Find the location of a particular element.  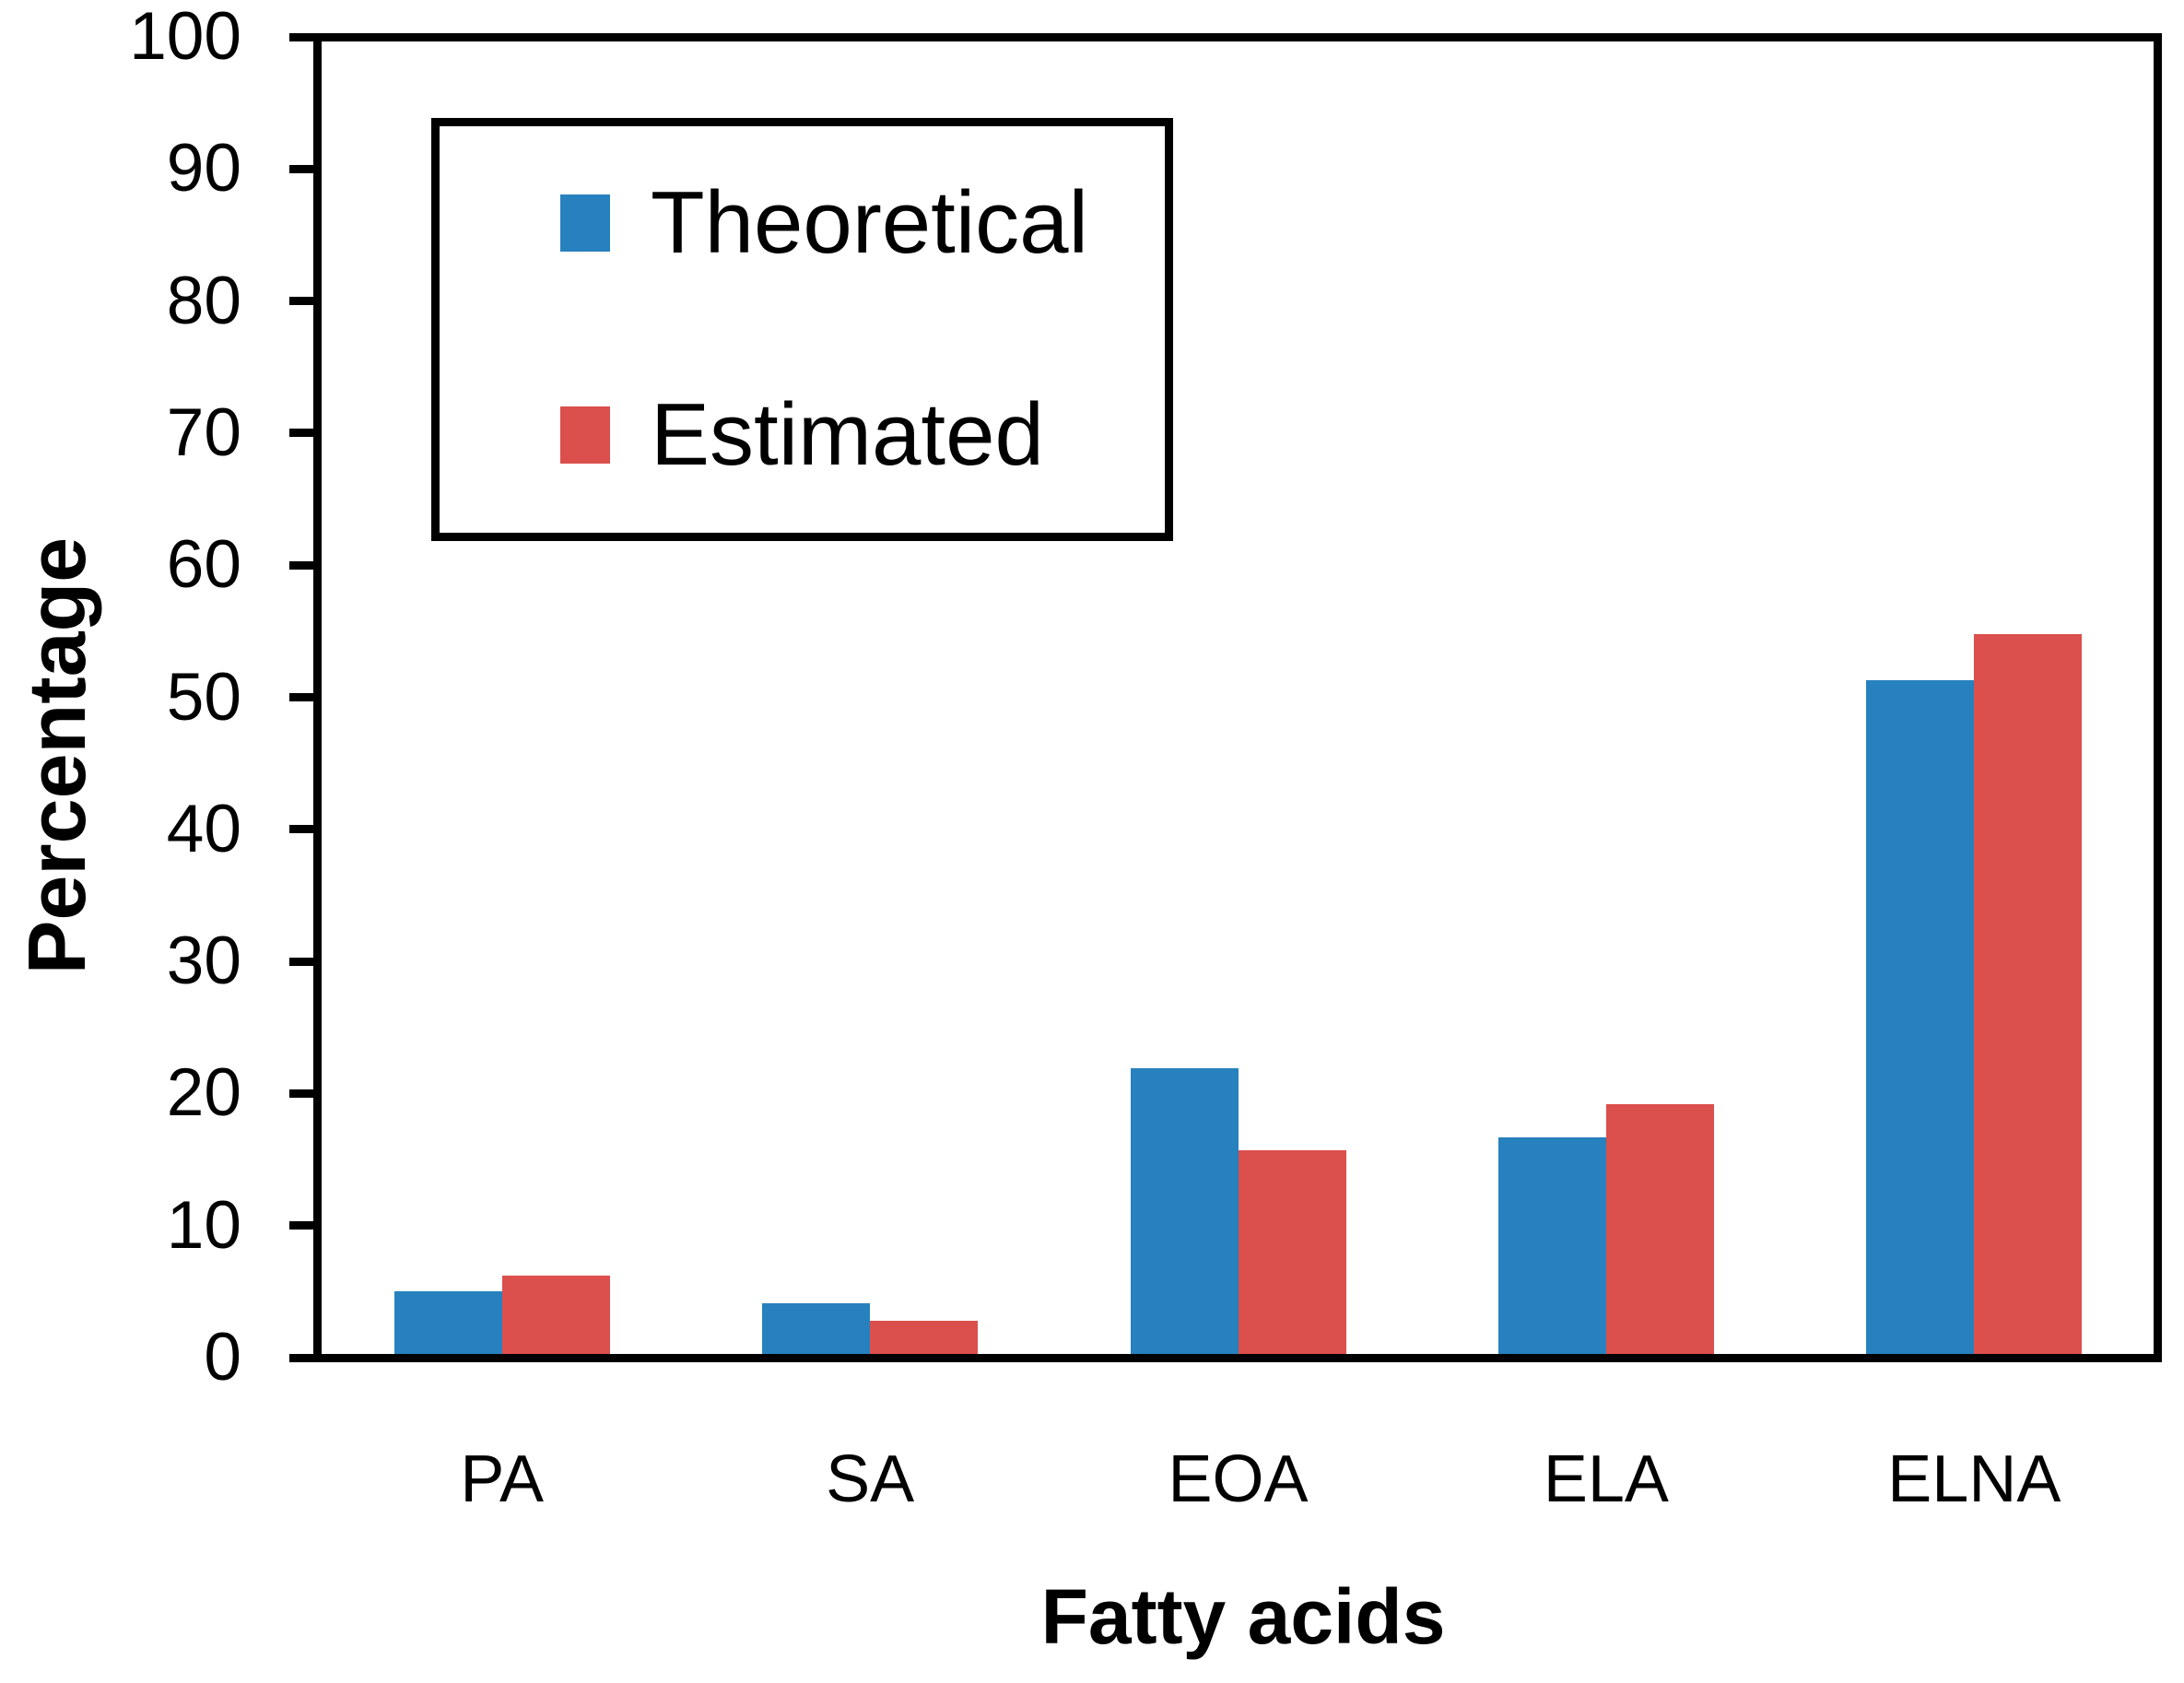

y-tick-label-50: 50 is located at coordinates (203, 697).